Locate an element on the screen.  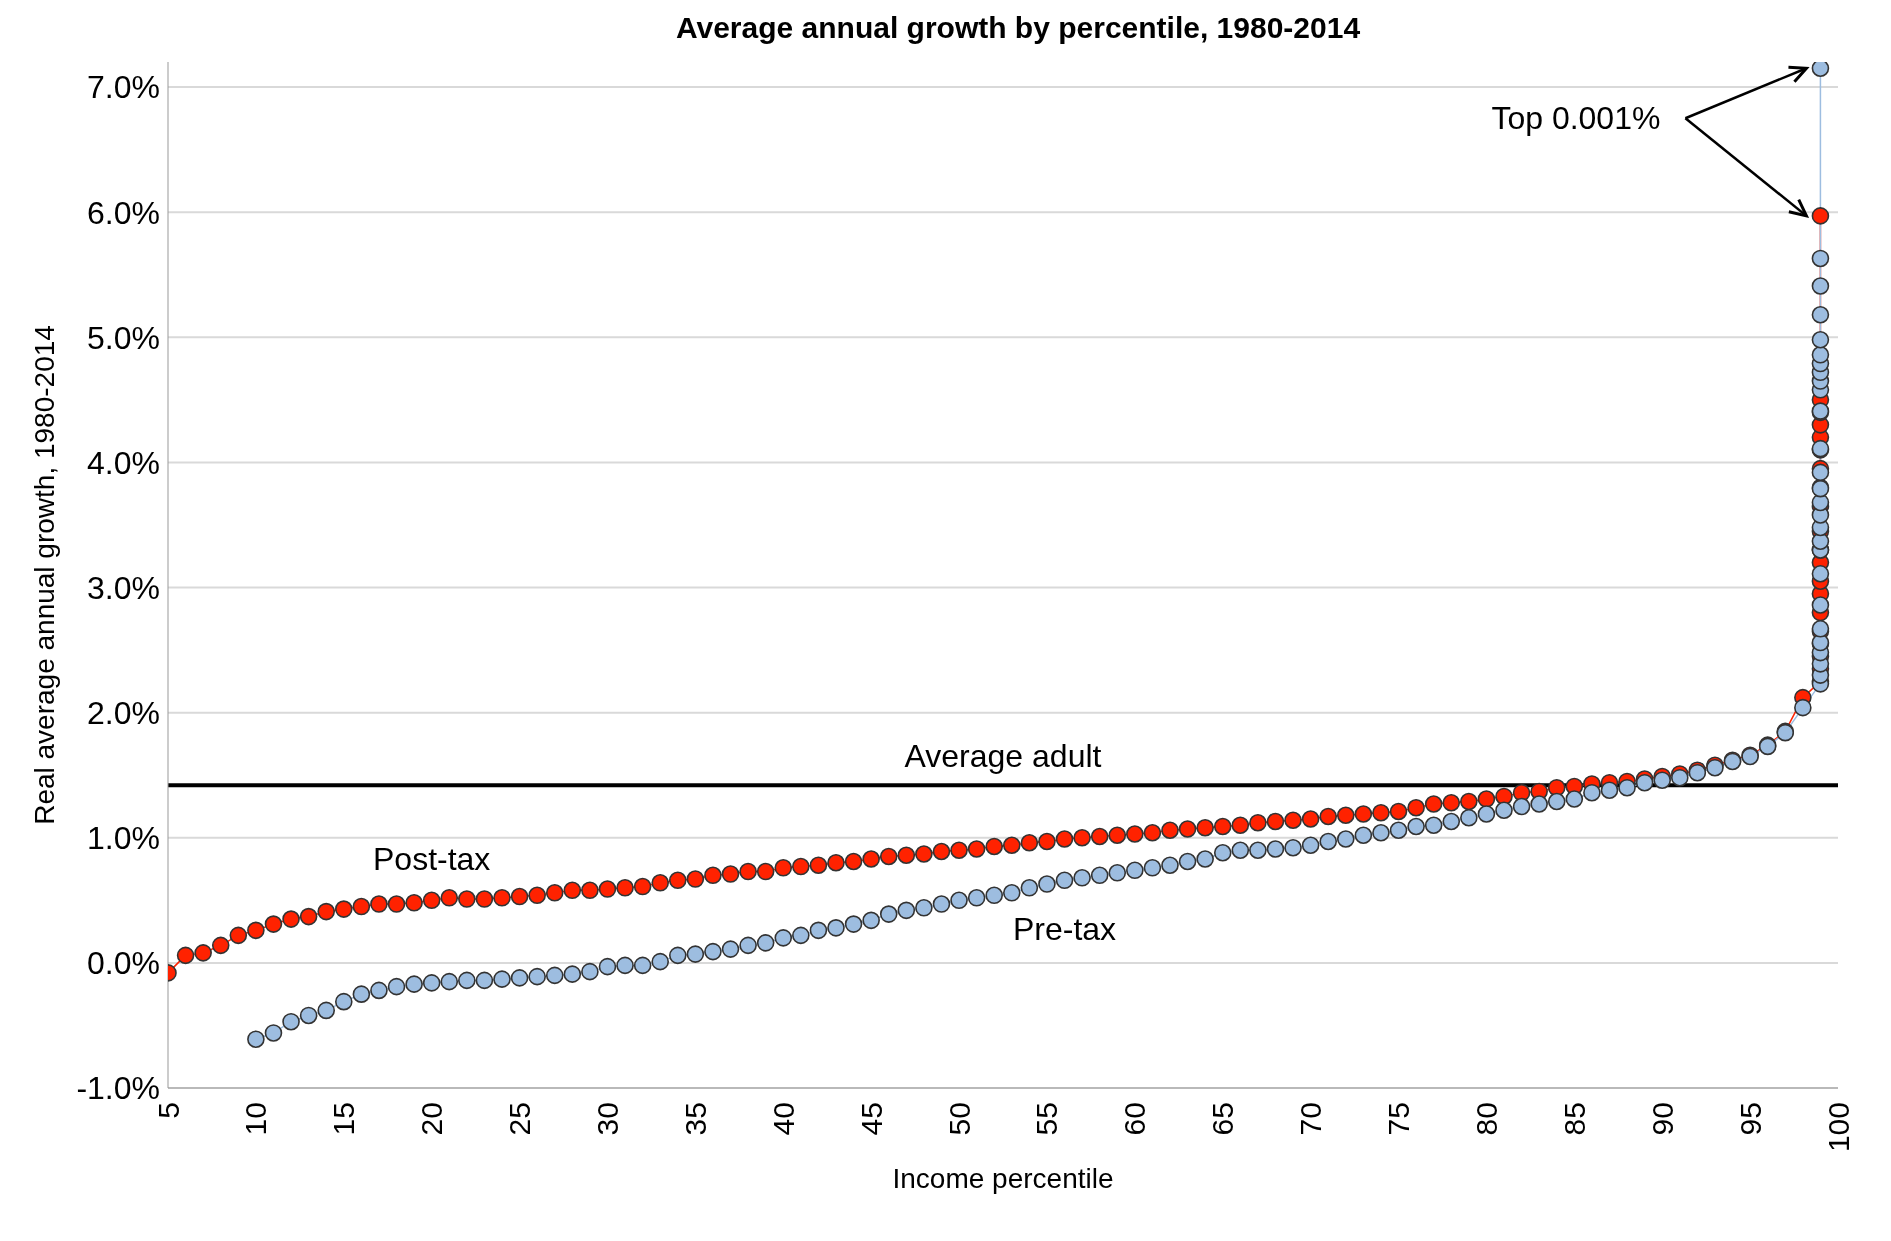
y-tick-label: 4.0% is located at coordinates (123, 462).